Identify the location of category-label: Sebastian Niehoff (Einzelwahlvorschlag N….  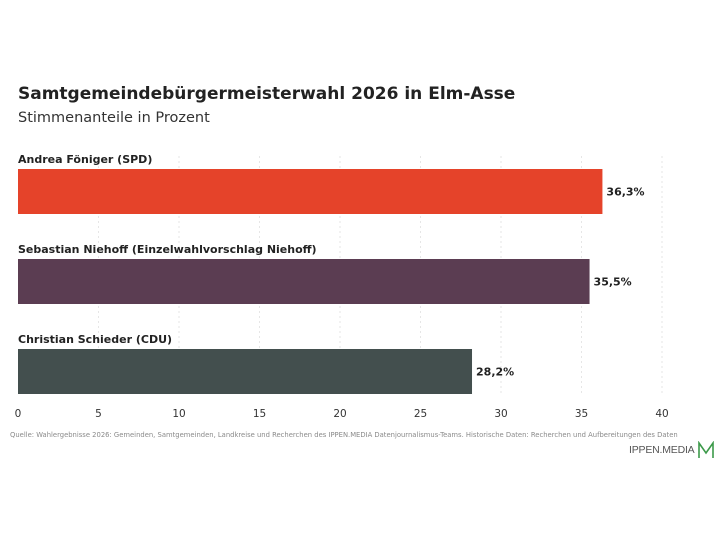
(167, 249).